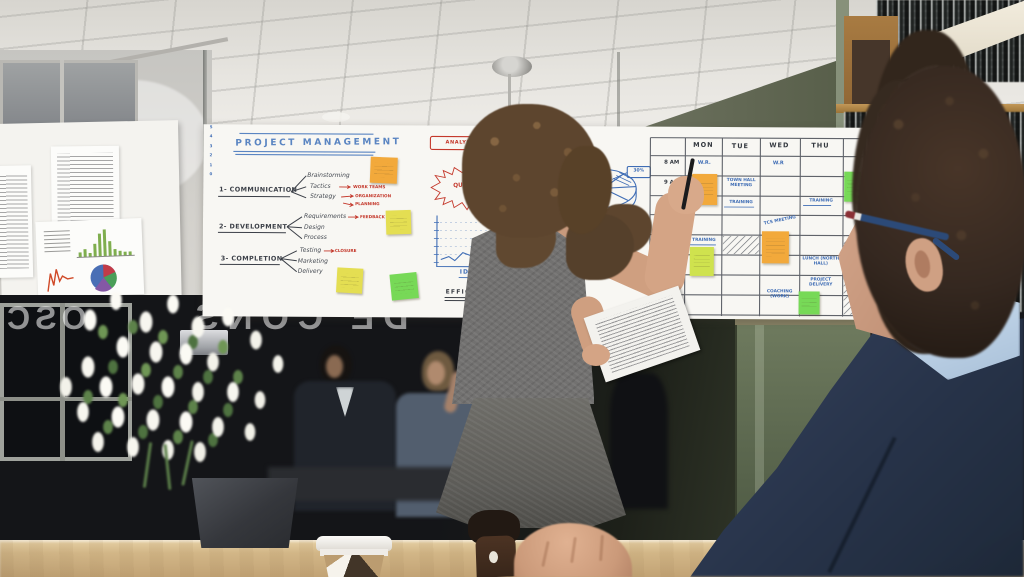 Image resolution: width=1024 pixels, height=577 pixels. I want to click on presenter-dress-skirt, so click(531, 463).